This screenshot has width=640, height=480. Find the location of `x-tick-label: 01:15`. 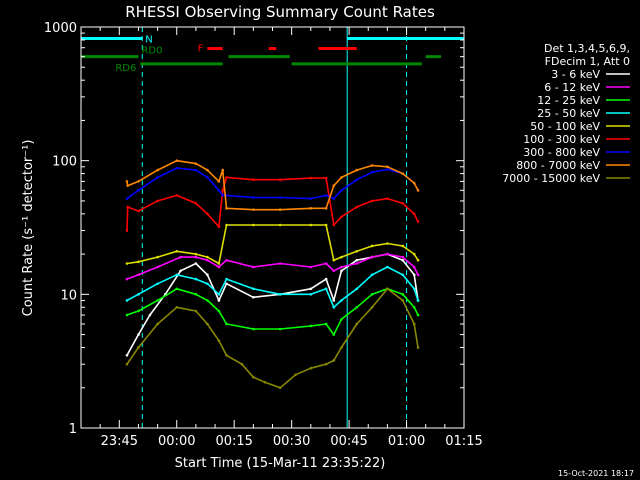

x-tick-label: 01:15 is located at coordinates (463, 441).